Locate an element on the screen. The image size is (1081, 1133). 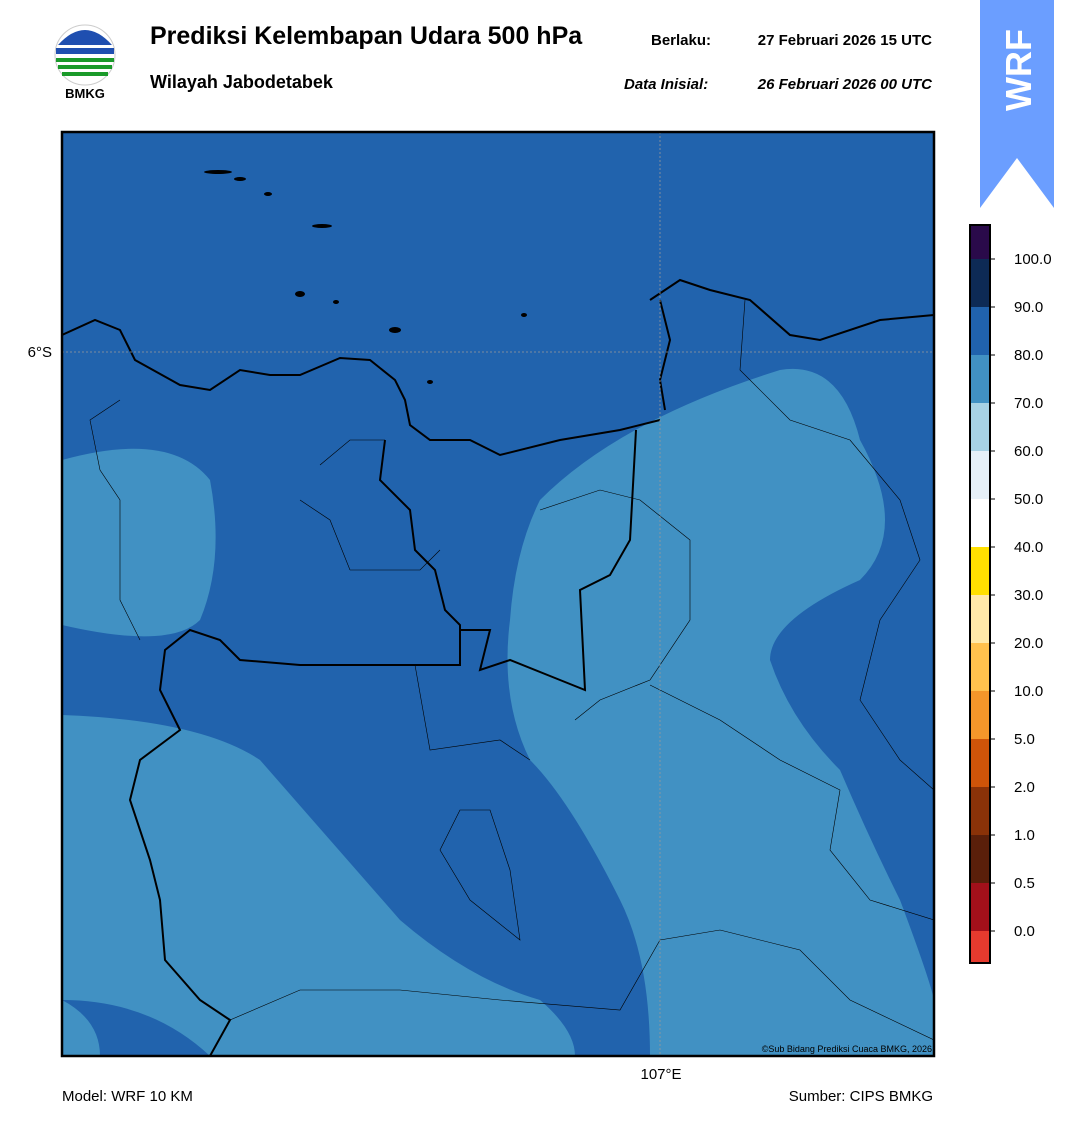
colorbar-label: 100.0 is located at coordinates (1033, 259).